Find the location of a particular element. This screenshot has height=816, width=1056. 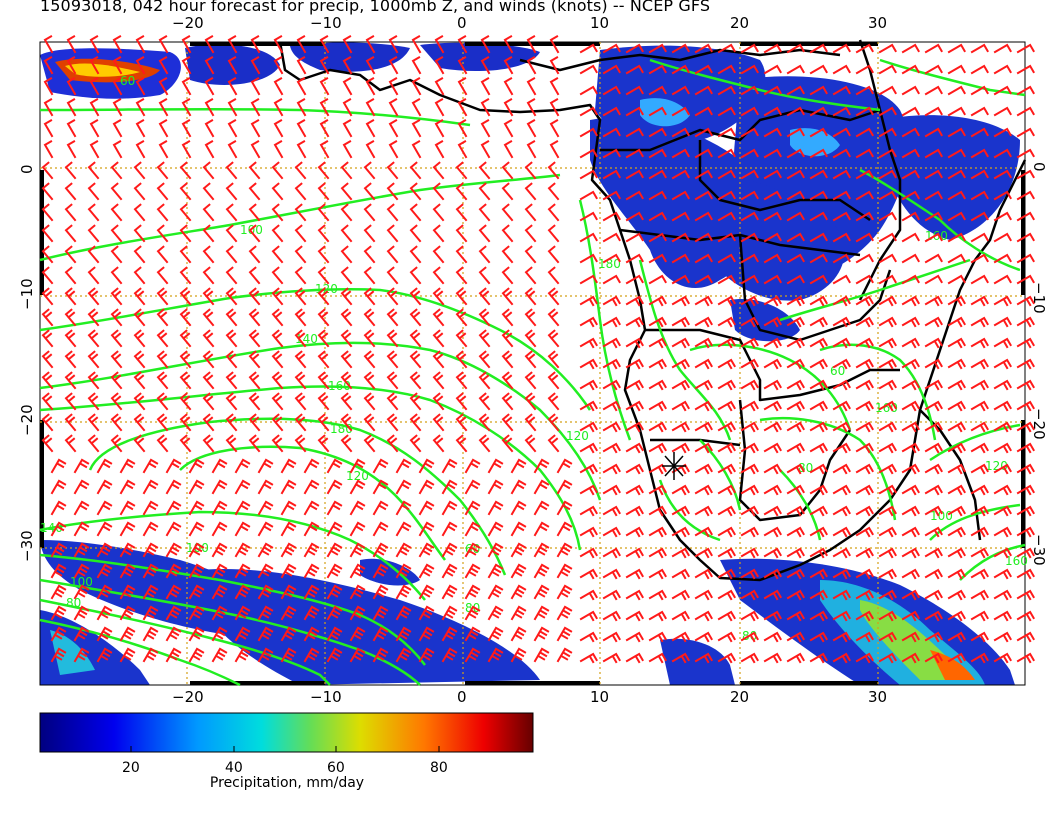

contour-label: 60 is located at coordinates (837, 371).